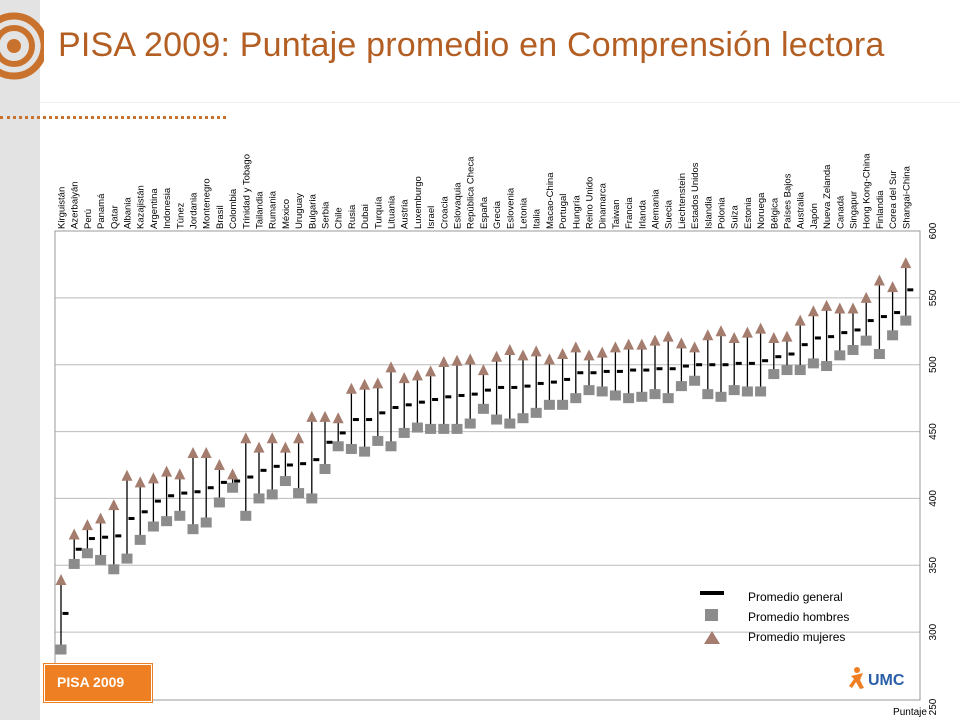  Describe the element at coordinates (910, 712) in the screenshot. I see `y-axis-label: Puntaje` at that location.